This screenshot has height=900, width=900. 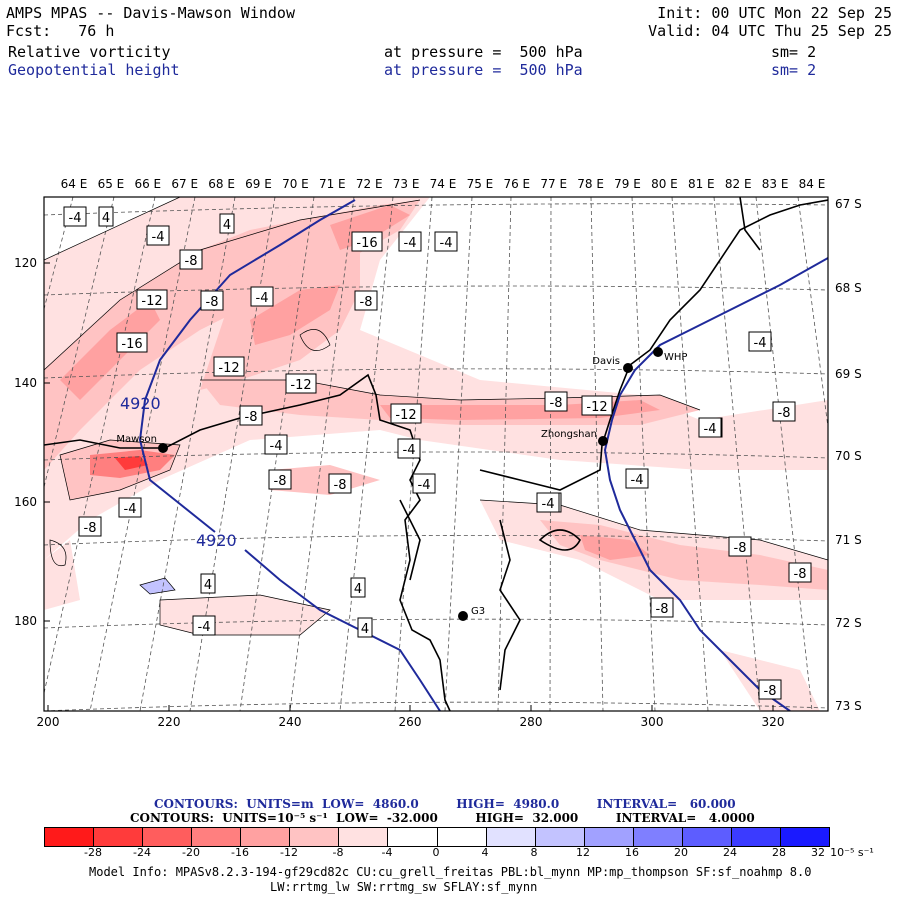 I want to click on svg-text: Zhongshan, so click(x=569, y=434).